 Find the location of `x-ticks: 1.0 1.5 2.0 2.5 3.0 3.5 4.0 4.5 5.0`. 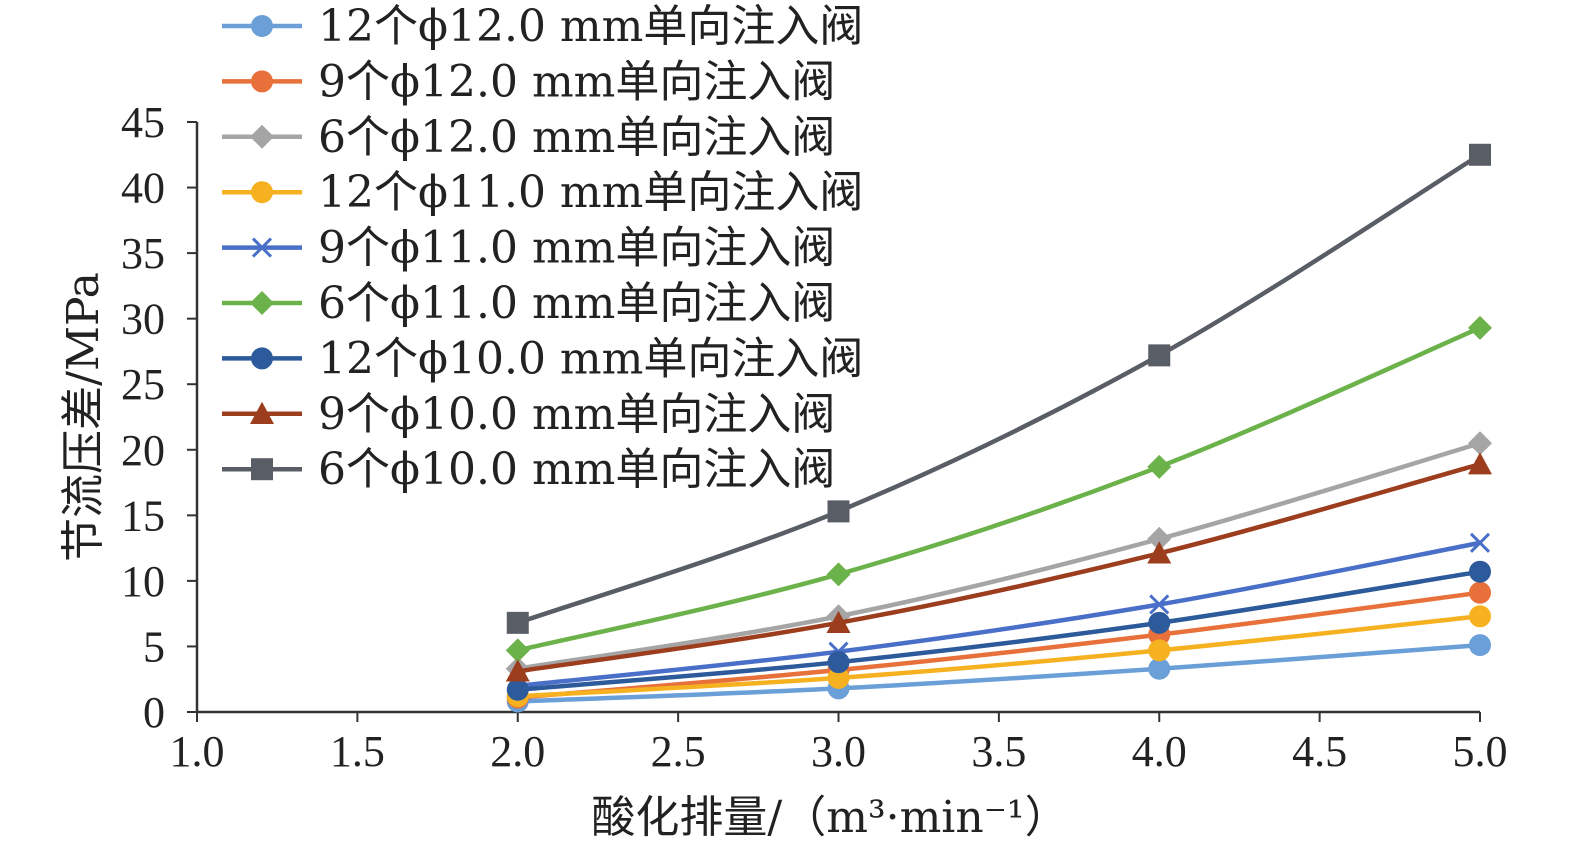

x-ticks: 1.0 1.5 2.0 2.5 3.0 3.5 4.0 4.5 5.0 is located at coordinates (839, 744).